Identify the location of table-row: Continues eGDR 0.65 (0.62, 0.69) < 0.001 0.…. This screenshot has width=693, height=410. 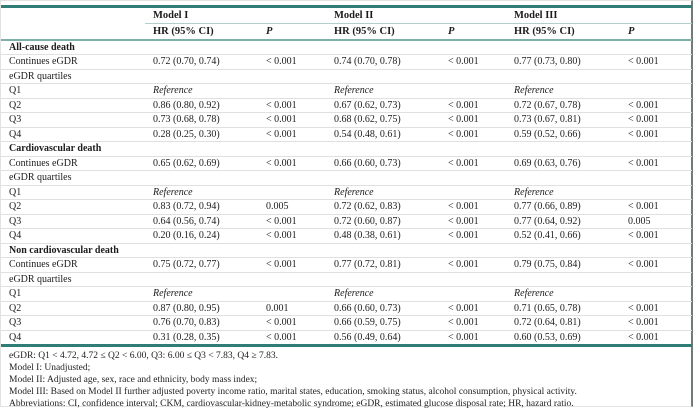
(347, 163).